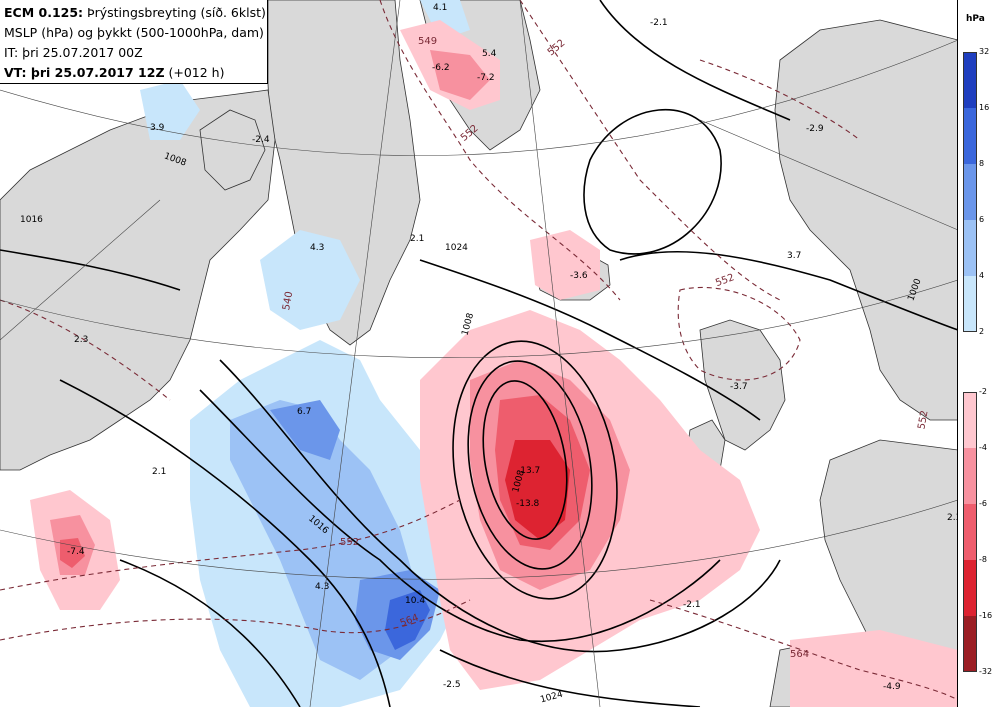 Image resolution: width=1000 pixels, height=707 pixels. What do you see at coordinates (489, 54) in the screenshot?
I see `svg-text: 5.4` at bounding box center [489, 54].